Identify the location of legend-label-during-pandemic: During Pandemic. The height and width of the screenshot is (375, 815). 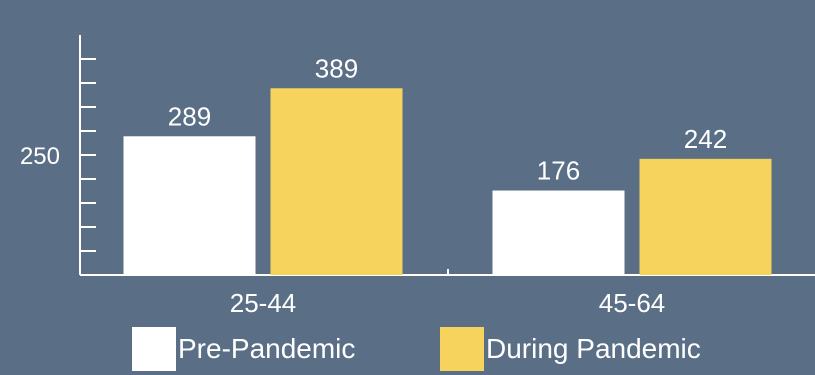
(593, 348).